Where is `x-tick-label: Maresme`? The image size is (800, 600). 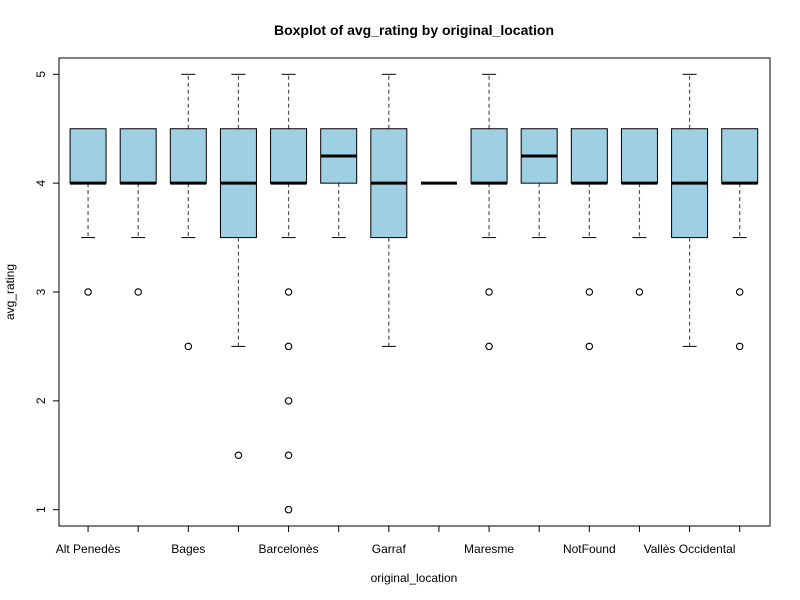
x-tick-label: Maresme is located at coordinates (489, 549).